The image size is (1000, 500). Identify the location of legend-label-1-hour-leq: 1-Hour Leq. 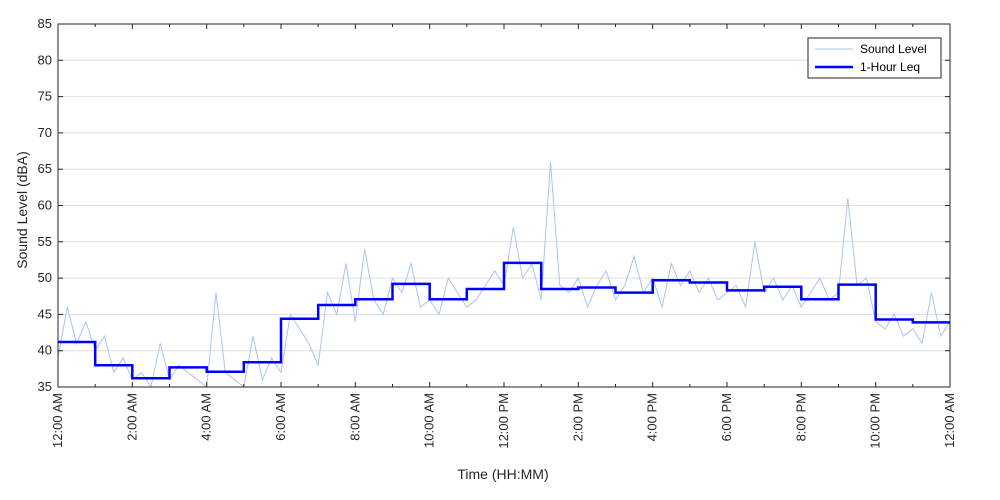
(890, 67).